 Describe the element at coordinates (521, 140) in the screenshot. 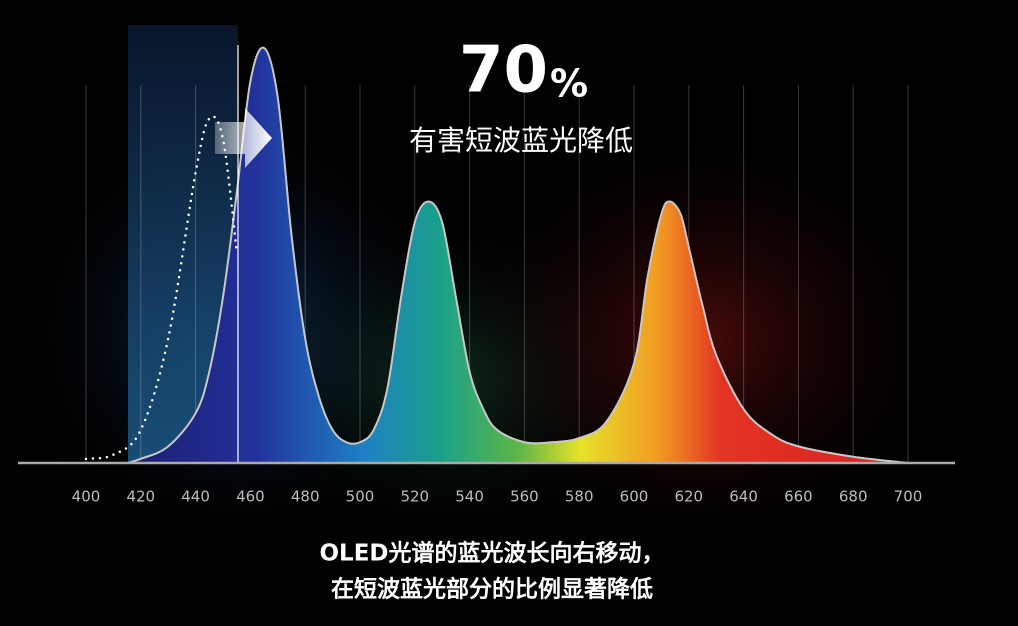

I see `subtitle: 有害短波蓝光降低` at that location.